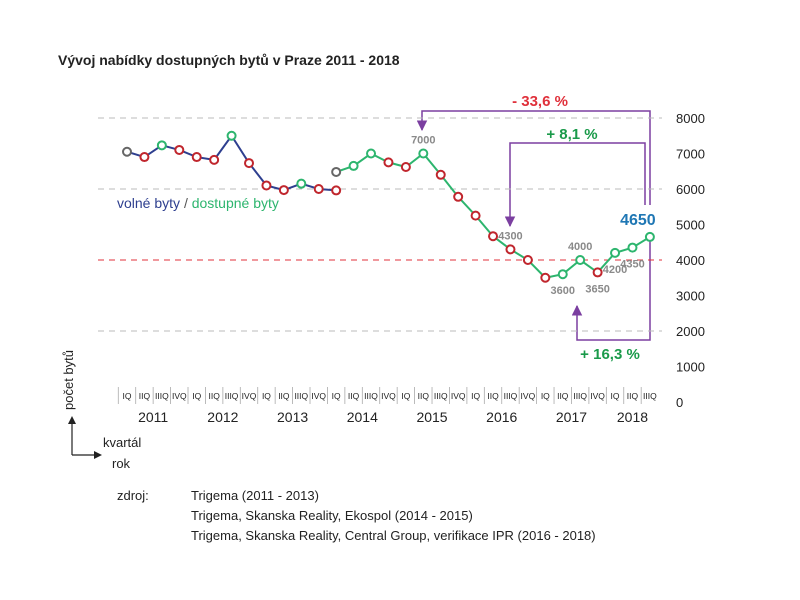  What do you see at coordinates (580, 247) in the screenshot?
I see `value-label: 4000` at bounding box center [580, 247].